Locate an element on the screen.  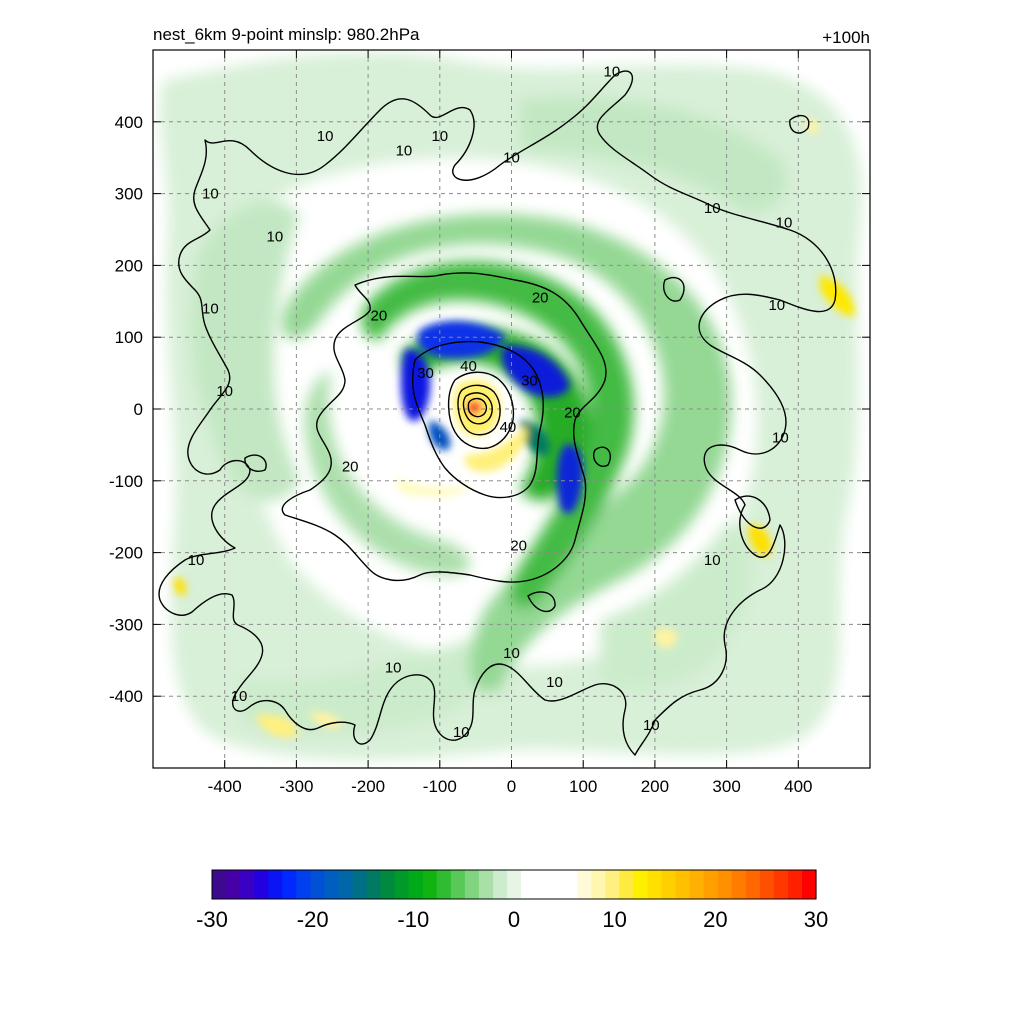
shade-pos-se-blob is located at coordinates (760, 540).